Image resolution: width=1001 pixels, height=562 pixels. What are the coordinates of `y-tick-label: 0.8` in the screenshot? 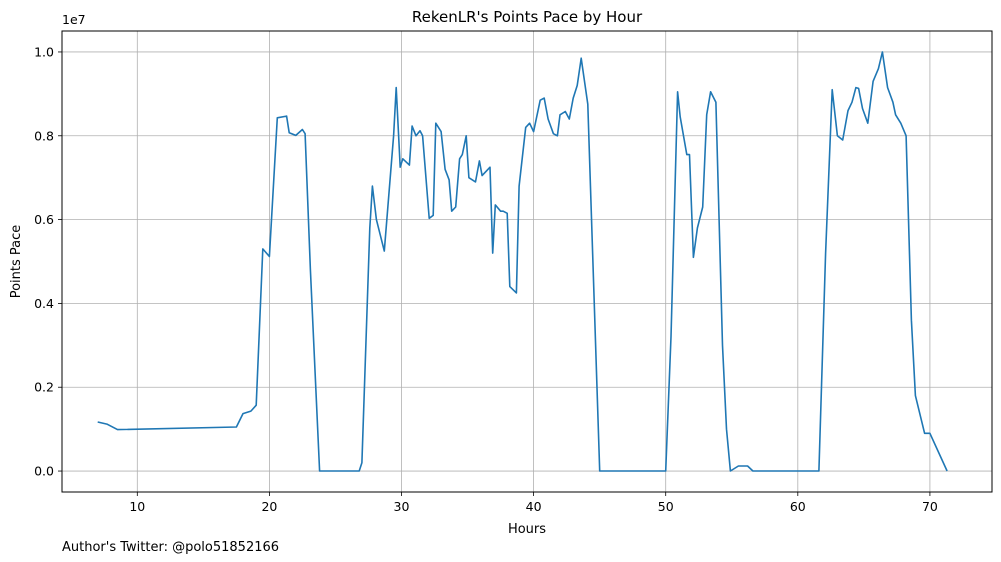 It's located at (44, 135).